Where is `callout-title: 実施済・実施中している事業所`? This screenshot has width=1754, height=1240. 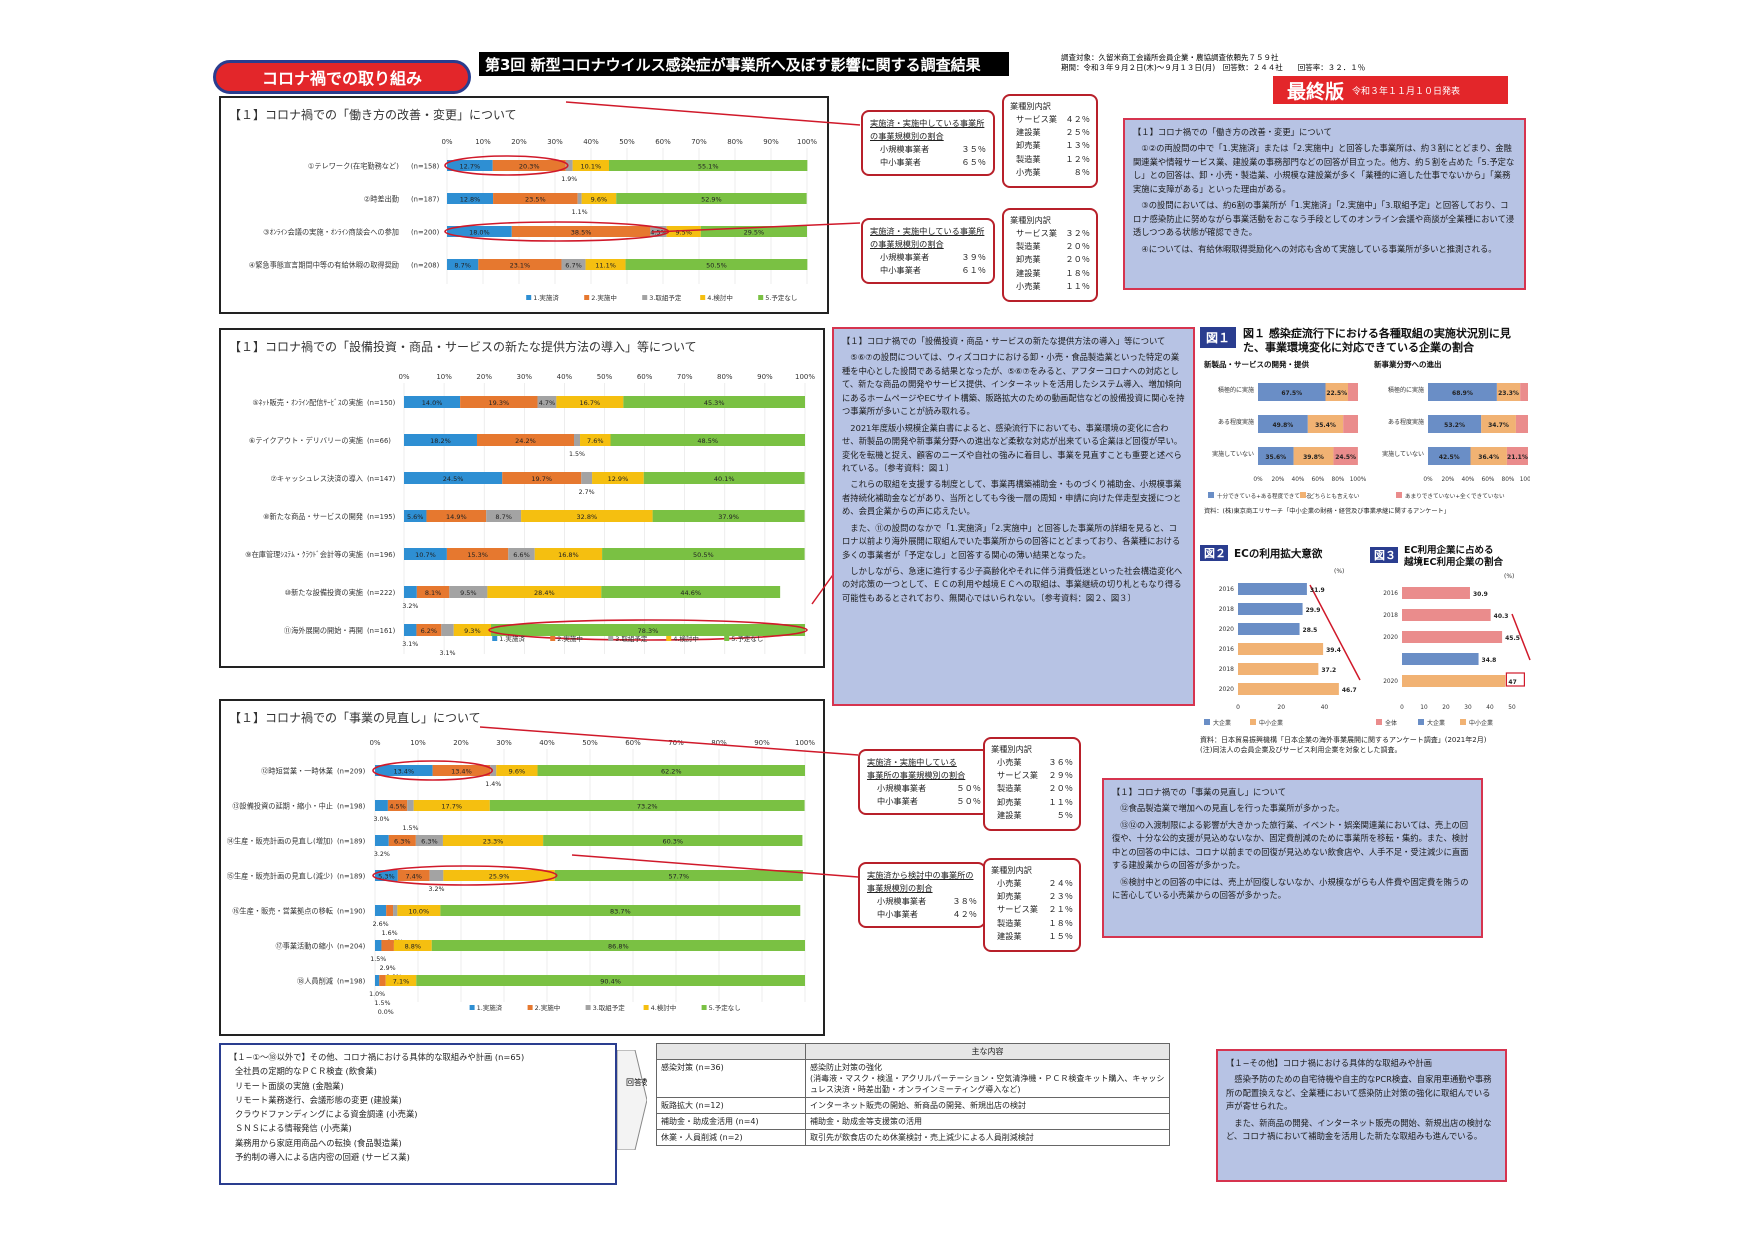
callout-title: 実施済・実施中している事業所 is located at coordinates (927, 123).